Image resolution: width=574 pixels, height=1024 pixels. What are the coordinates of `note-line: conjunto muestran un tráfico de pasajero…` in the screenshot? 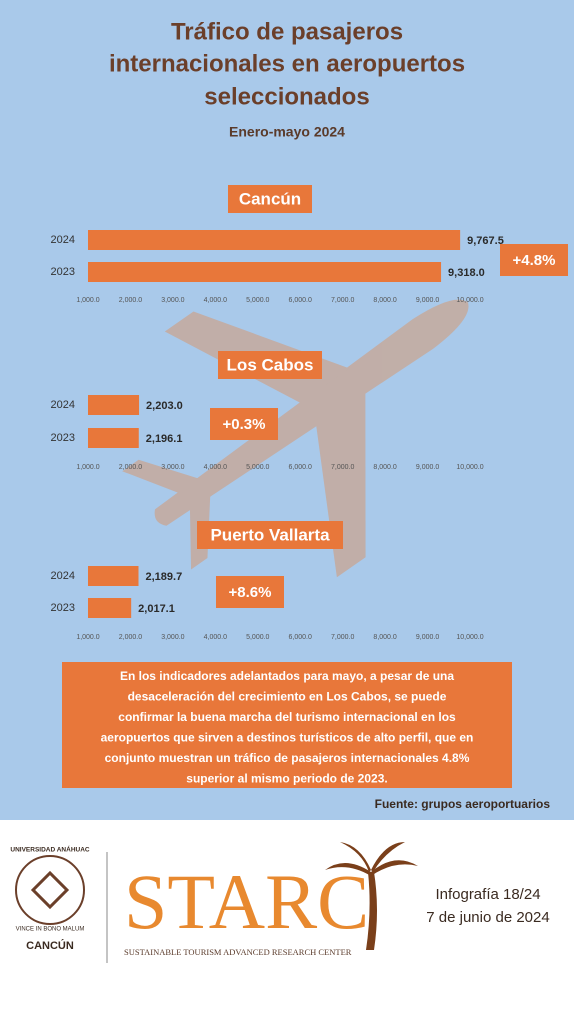 It's located at (287, 758).